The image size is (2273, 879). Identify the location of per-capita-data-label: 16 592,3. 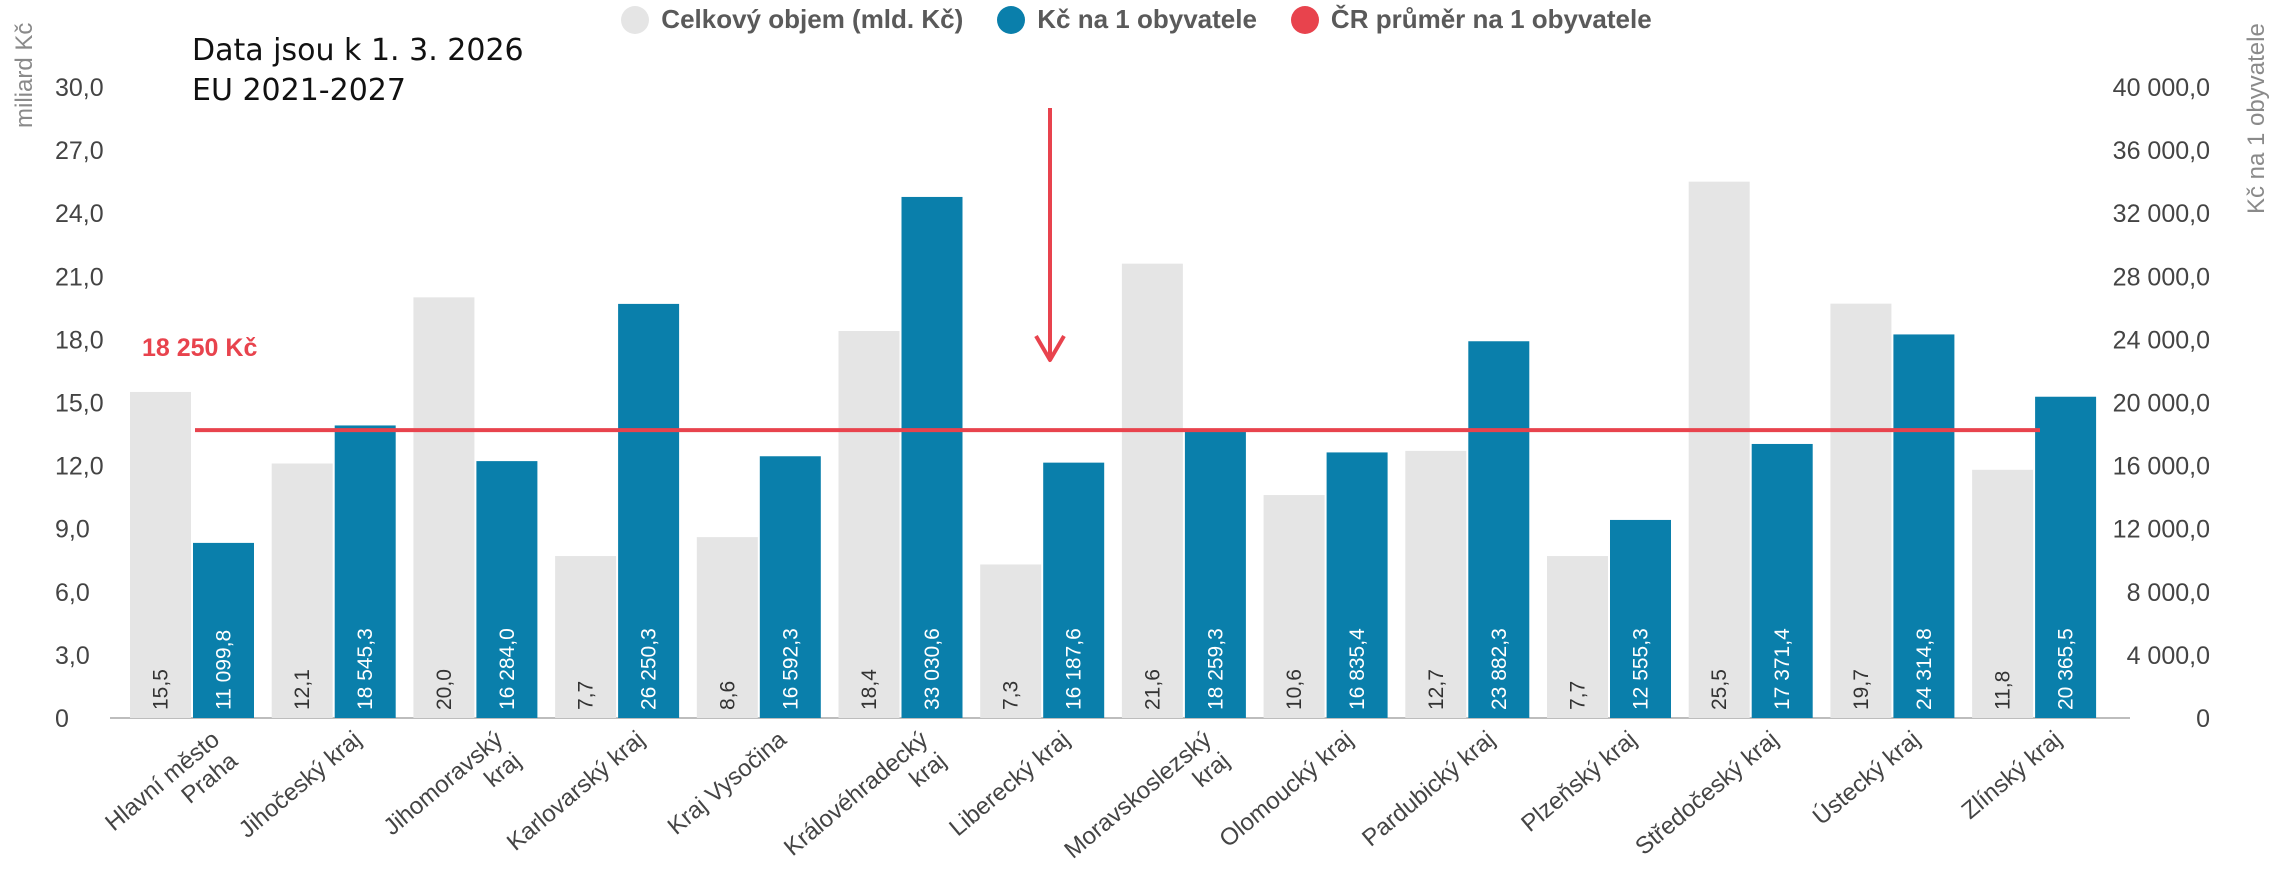
(790, 669).